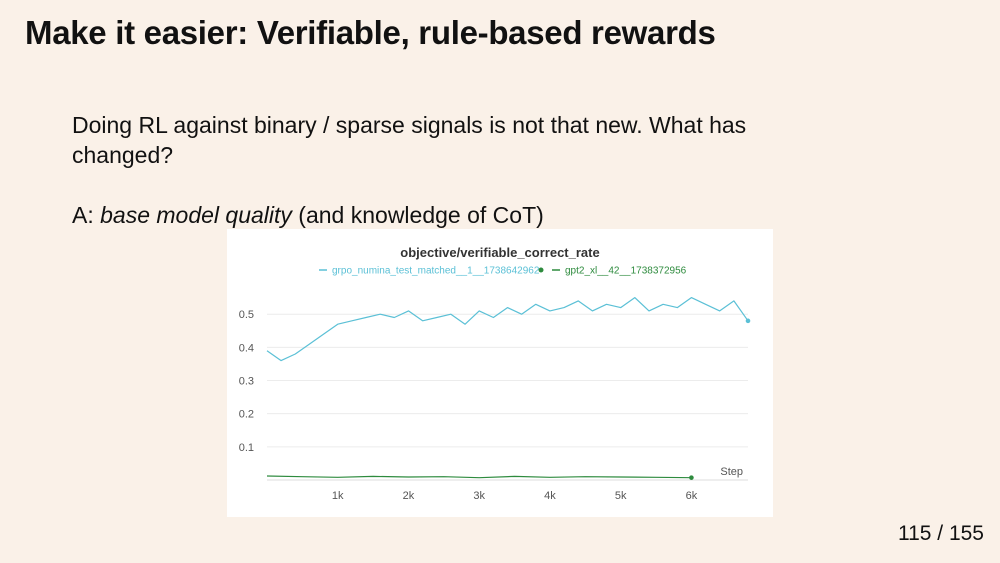 This screenshot has height=563, width=1000. What do you see at coordinates (499, 252) in the screenshot?
I see `chart-title: objective/verifiable_correct_rate` at bounding box center [499, 252].